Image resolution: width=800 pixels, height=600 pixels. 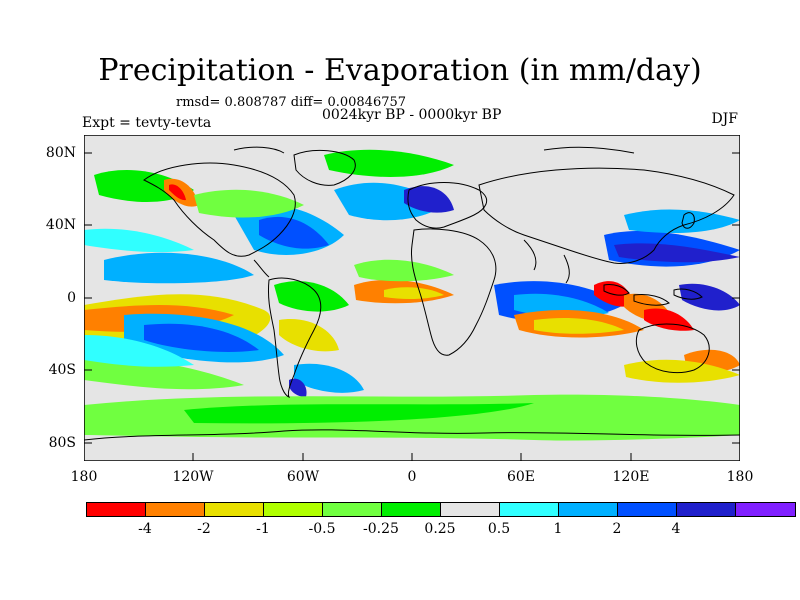 I want to click on lat-label-40s: 40S, so click(x=62, y=370).